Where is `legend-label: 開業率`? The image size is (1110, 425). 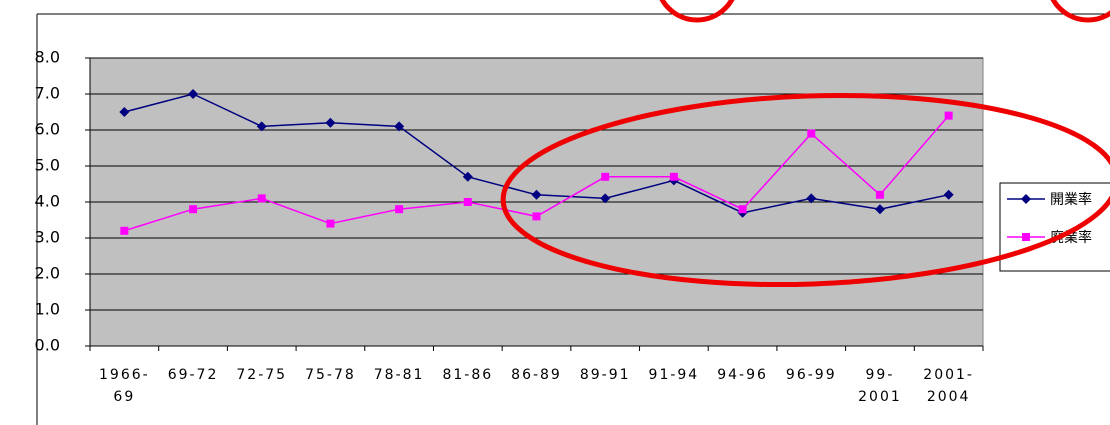
legend-label: 開業率 is located at coordinates (1071, 199).